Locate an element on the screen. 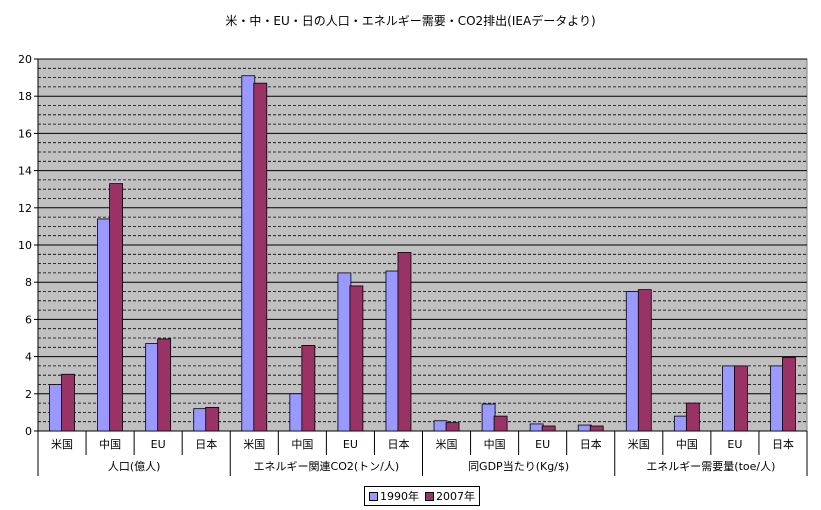 This screenshot has width=821, height=510. y-tick-label: 14 is located at coordinates (25, 171).